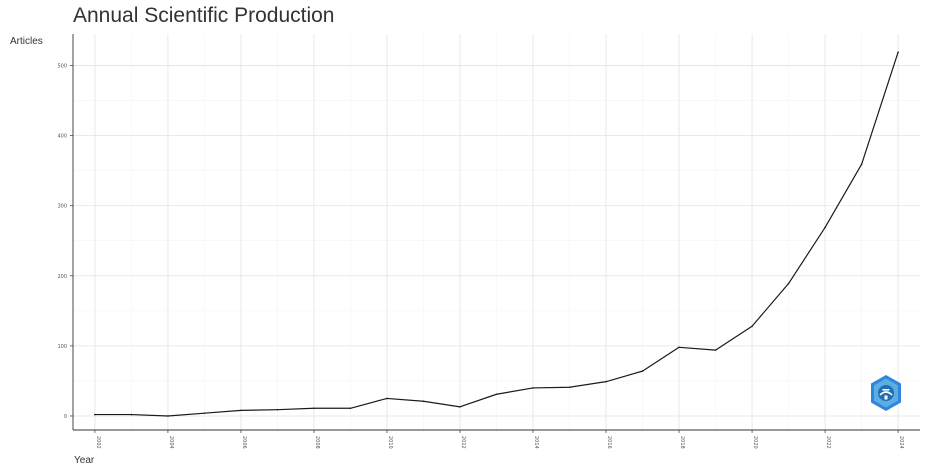 The image size is (933, 469). Describe the element at coordinates (536, 442) in the screenshot. I see `x-tick-label: 2014` at that location.